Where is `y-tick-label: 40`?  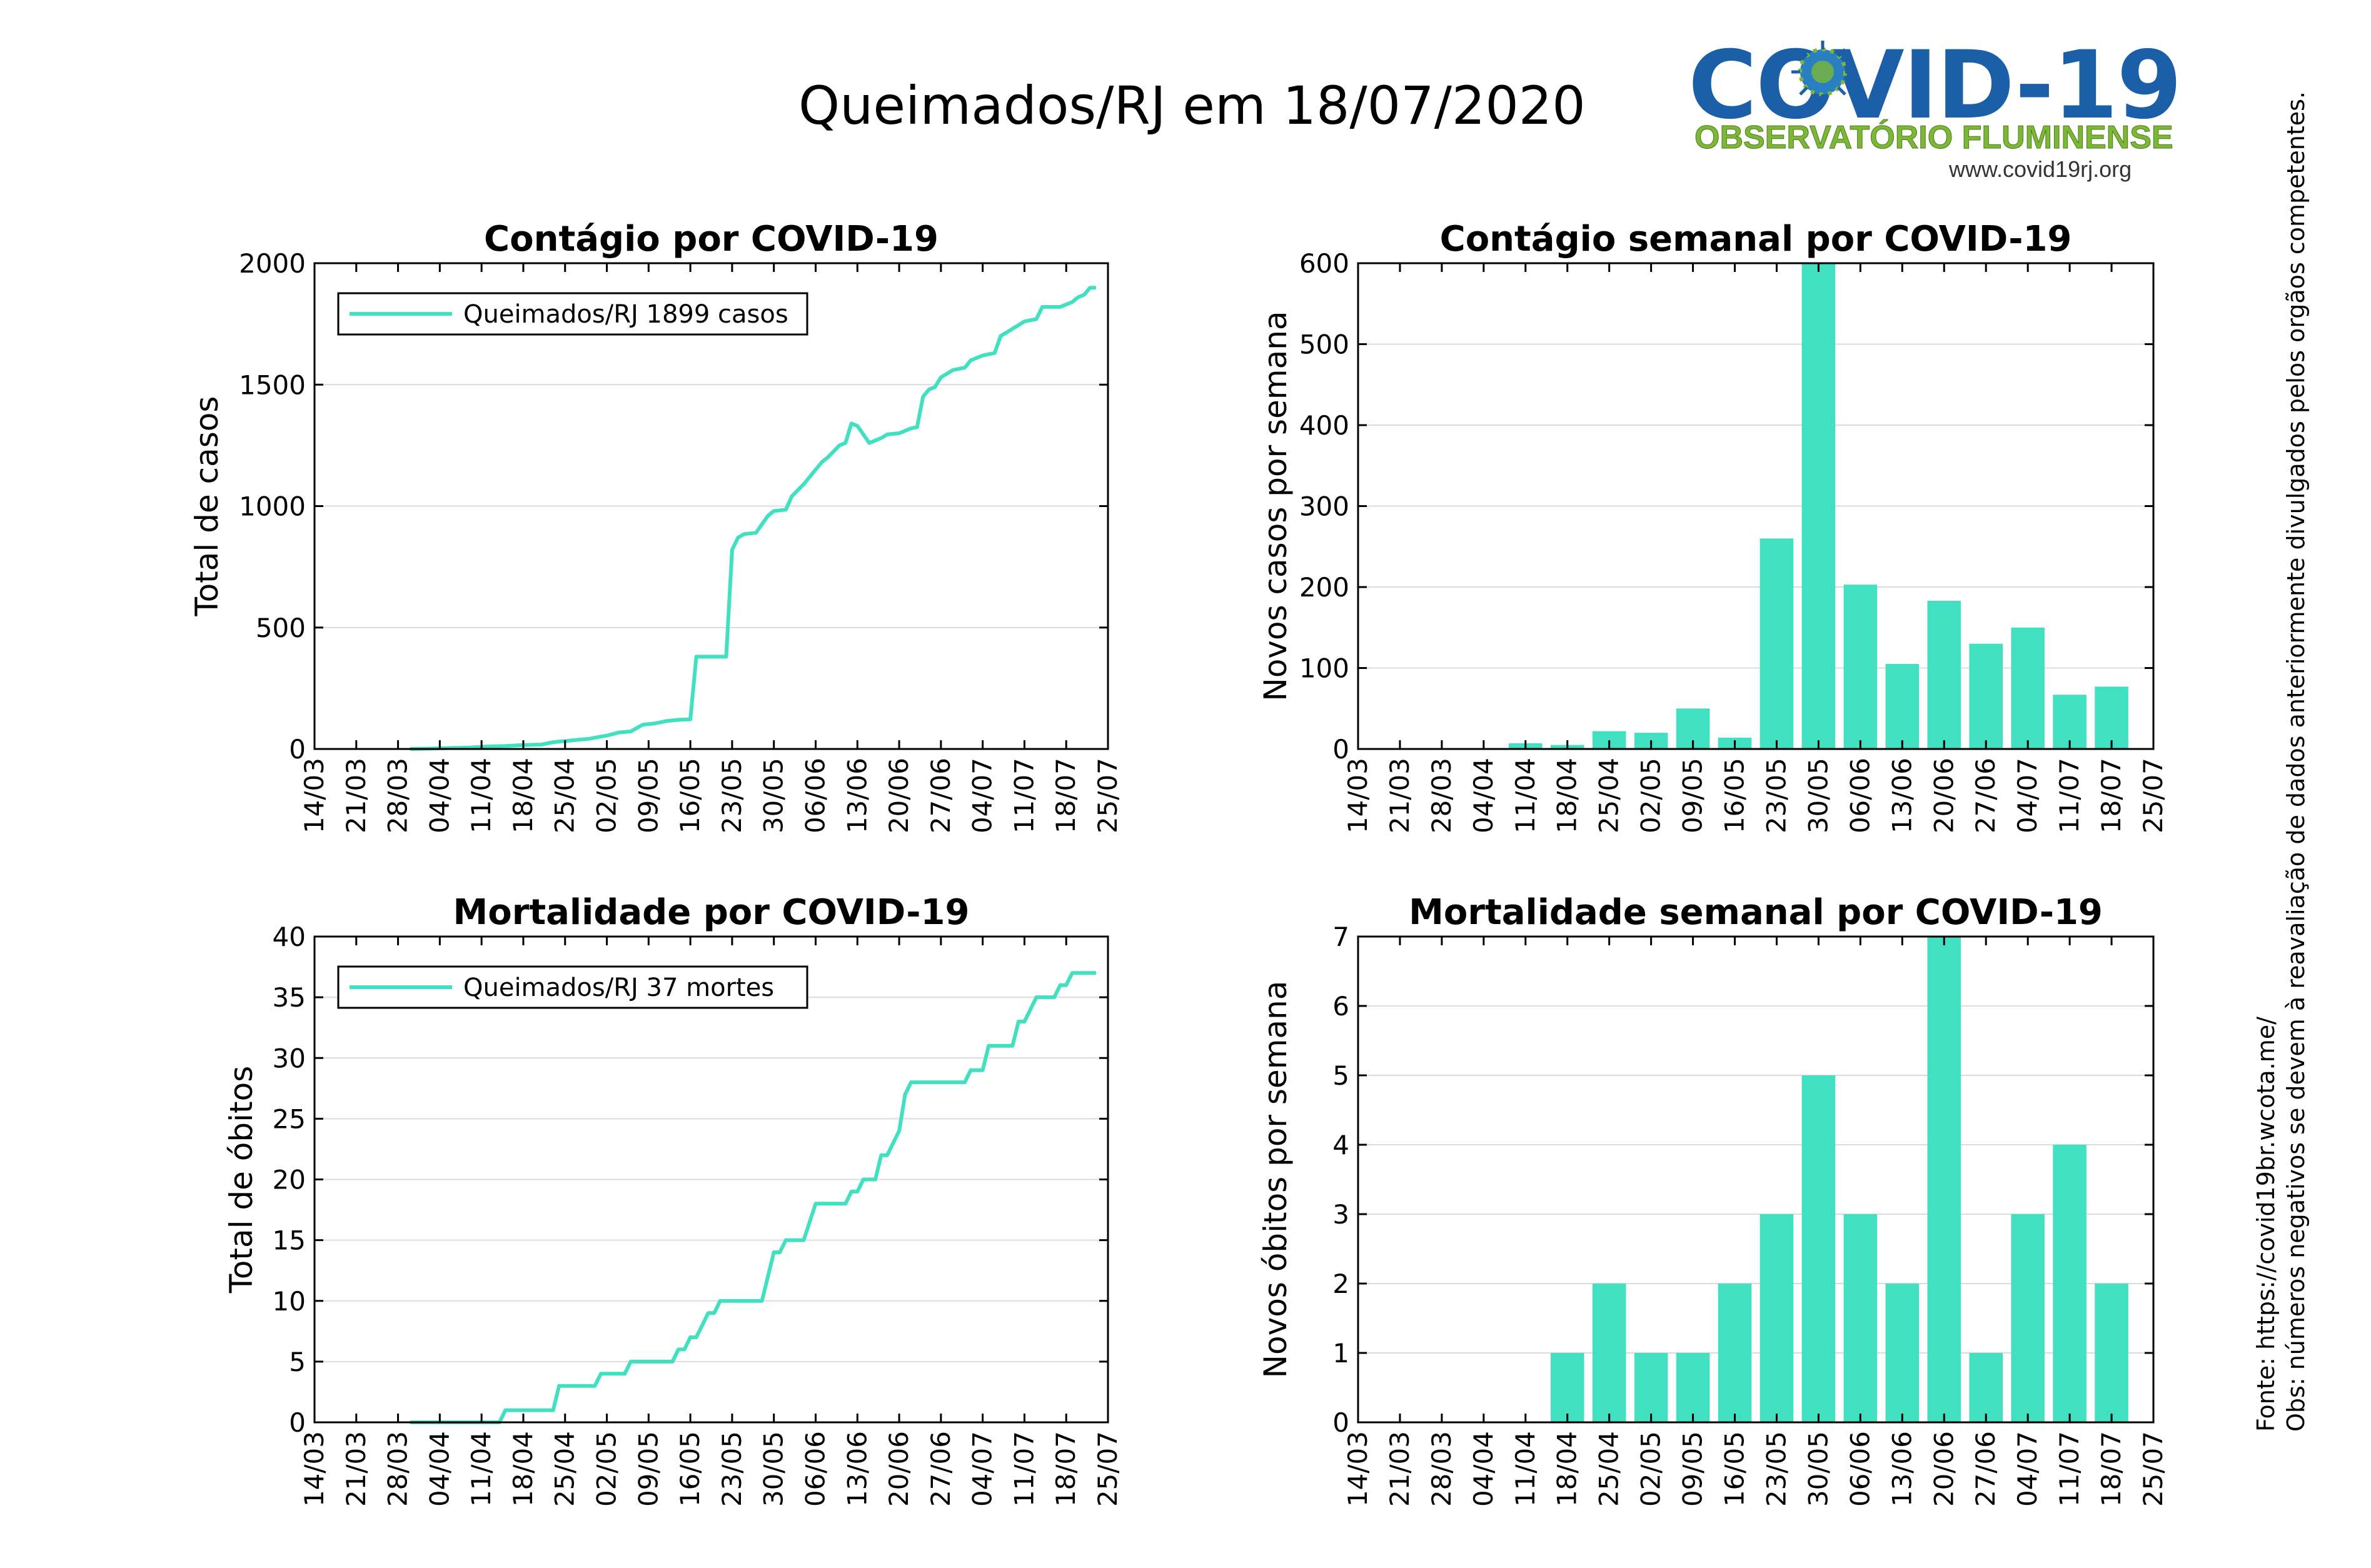 y-tick-label: 40 is located at coordinates (289, 937).